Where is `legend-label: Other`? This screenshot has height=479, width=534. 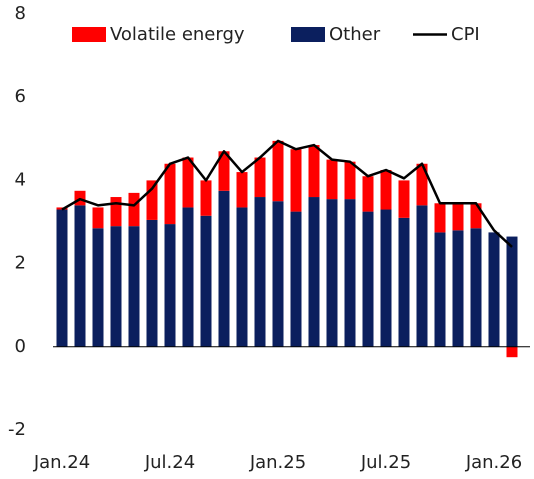
legend-label: Other is located at coordinates (355, 34).